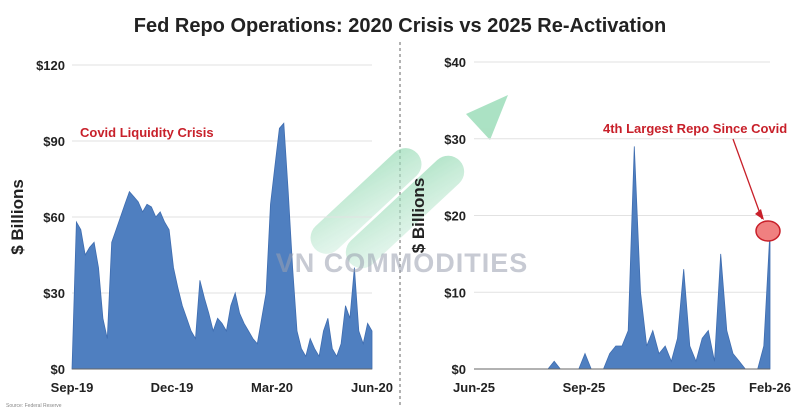 The width and height of the screenshot is (800, 411). I want to click on highlight-marker, so click(768, 231).